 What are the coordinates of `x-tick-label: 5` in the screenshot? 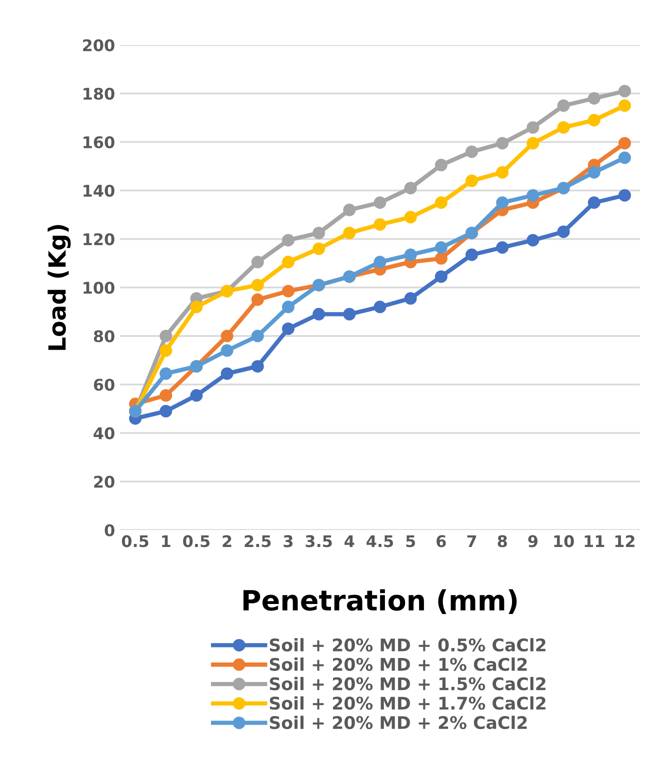 It's located at (411, 541).